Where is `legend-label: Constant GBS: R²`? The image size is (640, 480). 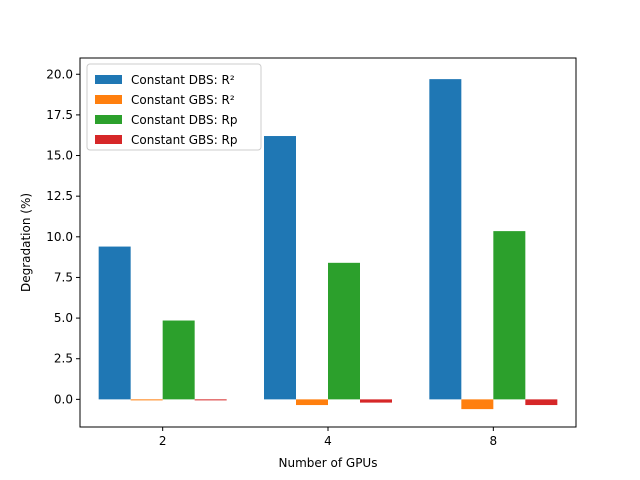 legend-label: Constant GBS: R² is located at coordinates (183, 100).